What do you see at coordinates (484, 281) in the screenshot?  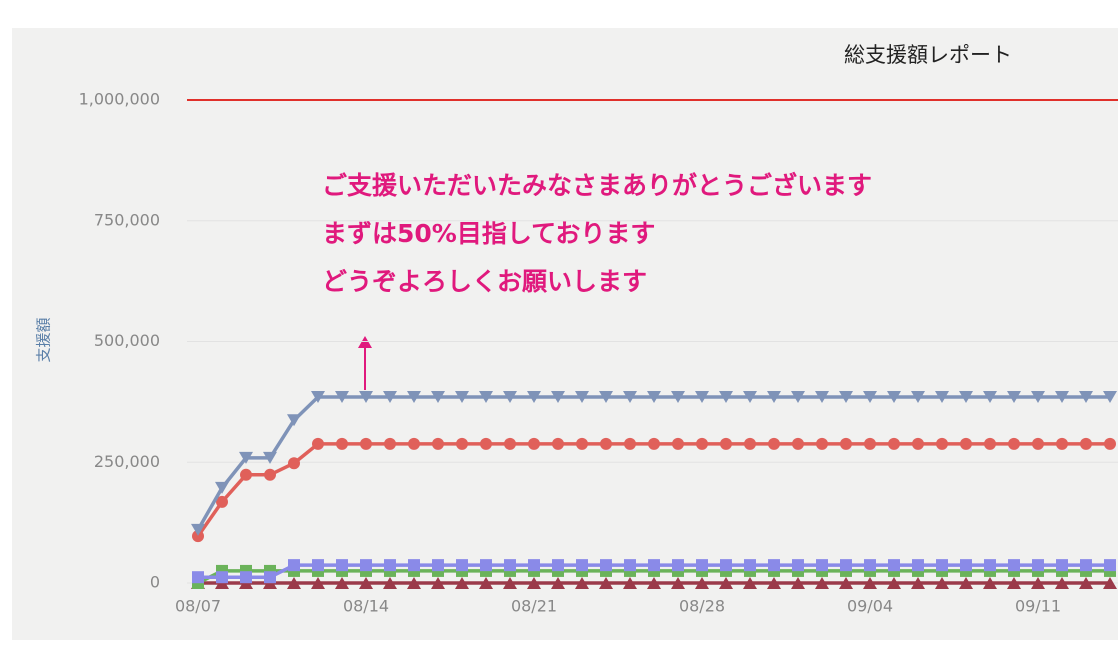 I see `annotation-line: どうぞよろしくお願いします` at bounding box center [484, 281].